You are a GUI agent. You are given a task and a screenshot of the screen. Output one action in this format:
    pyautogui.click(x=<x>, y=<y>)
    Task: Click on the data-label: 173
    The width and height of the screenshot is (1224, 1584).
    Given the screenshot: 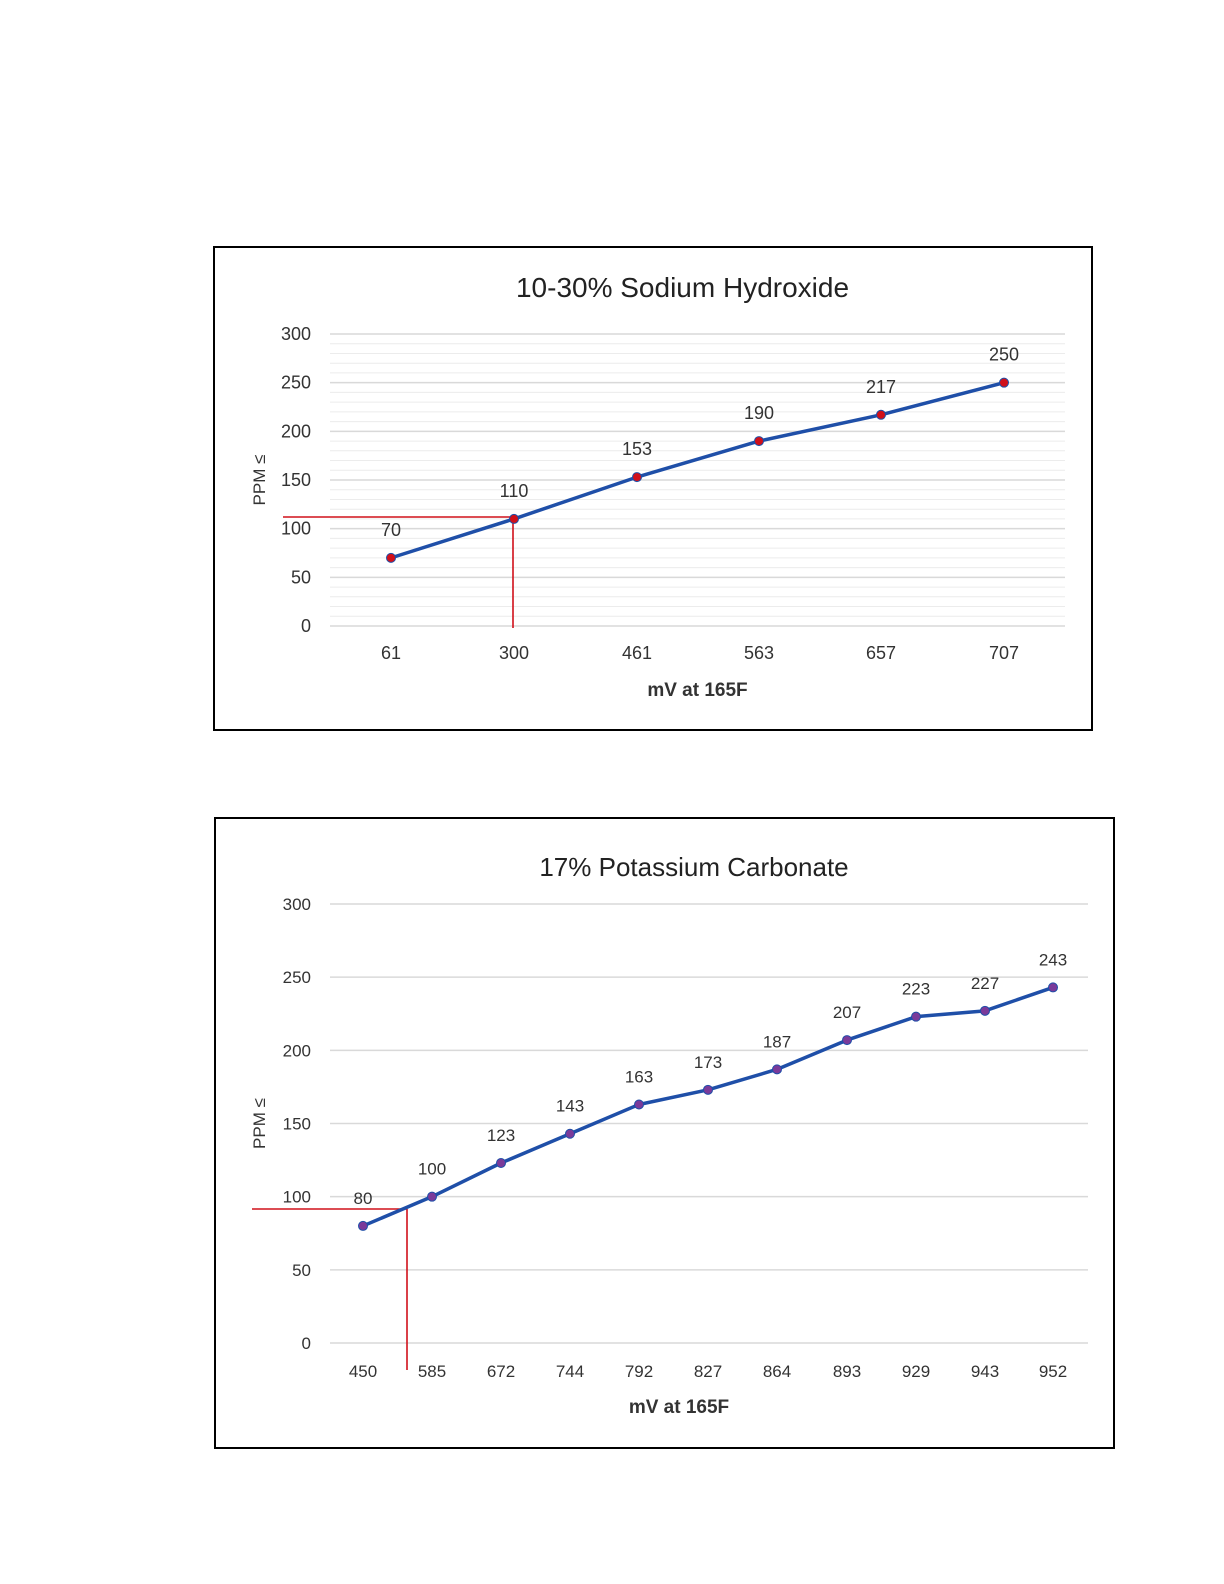 What is the action you would take?
    pyautogui.click(x=708, y=1062)
    